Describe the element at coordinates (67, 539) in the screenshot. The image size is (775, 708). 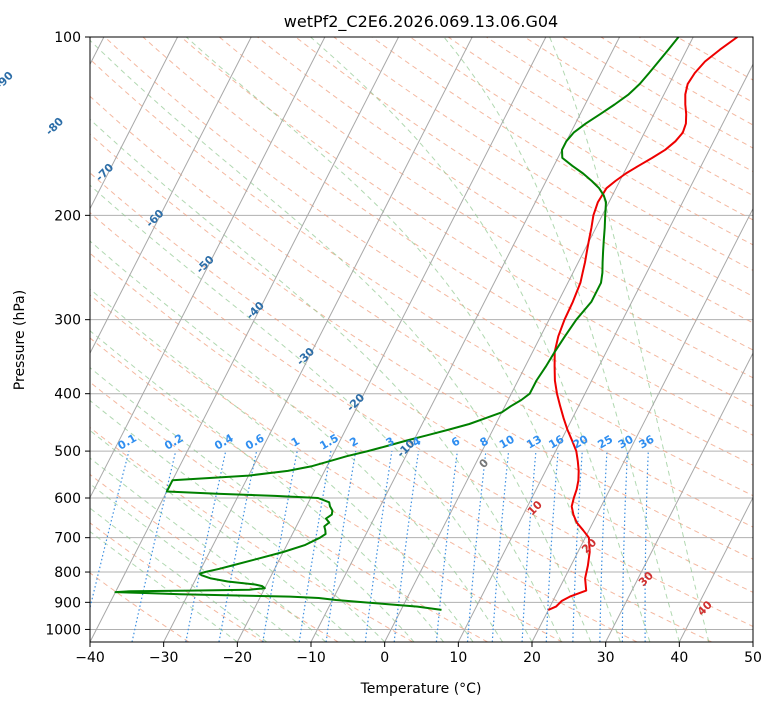
I see `y-tick-label: 700` at that location.